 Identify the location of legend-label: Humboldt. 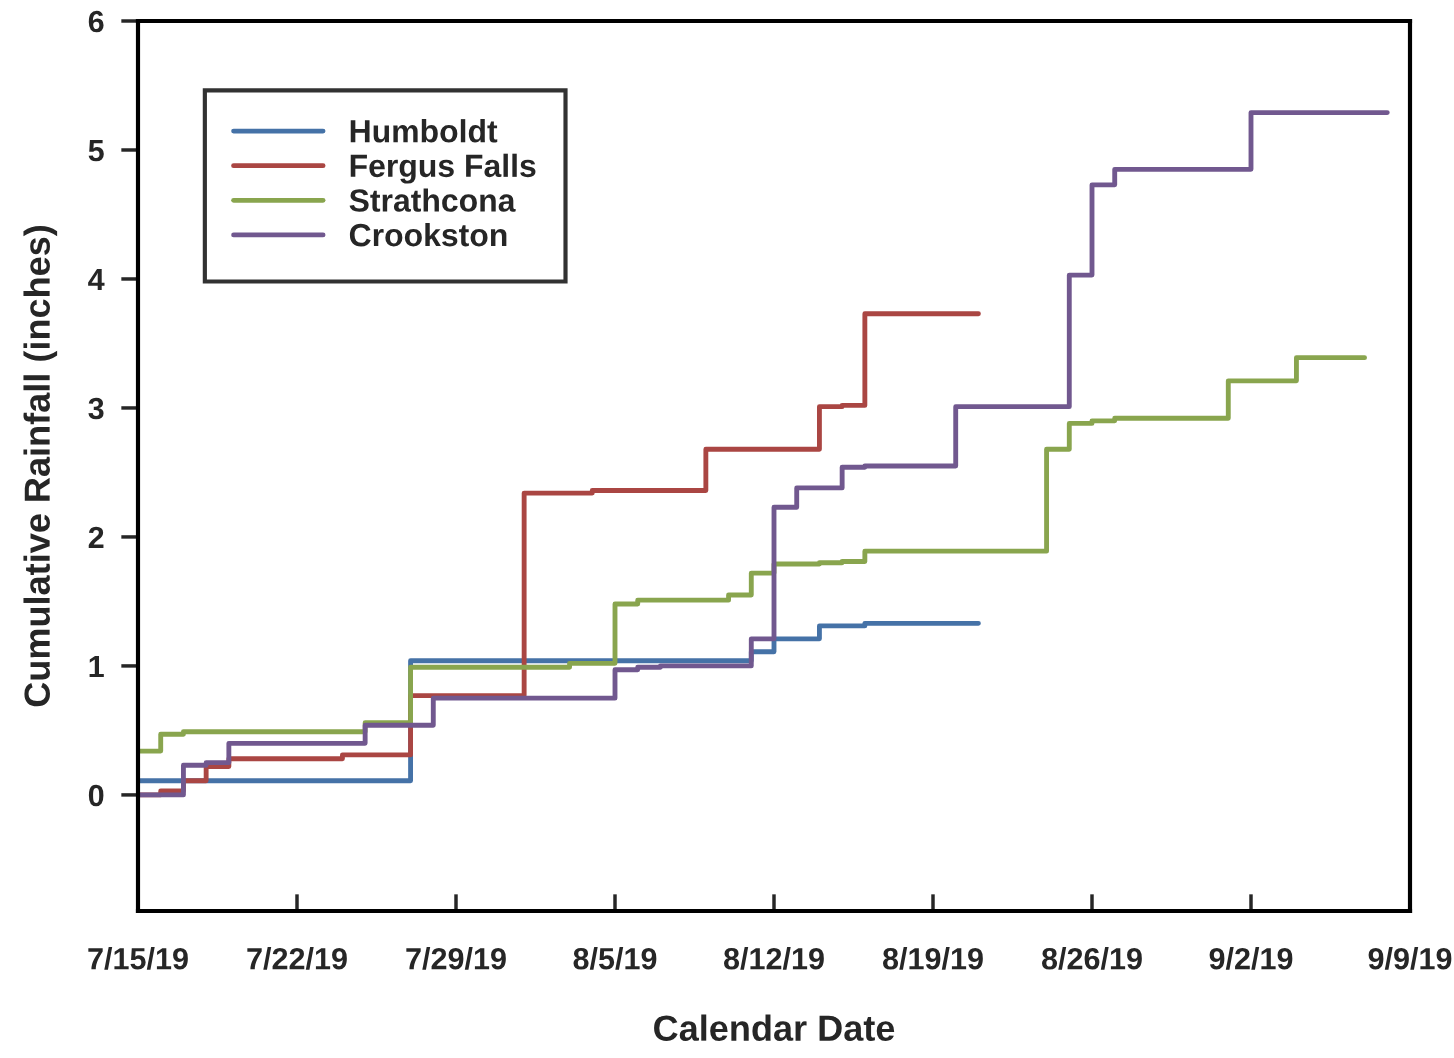
(424, 131).